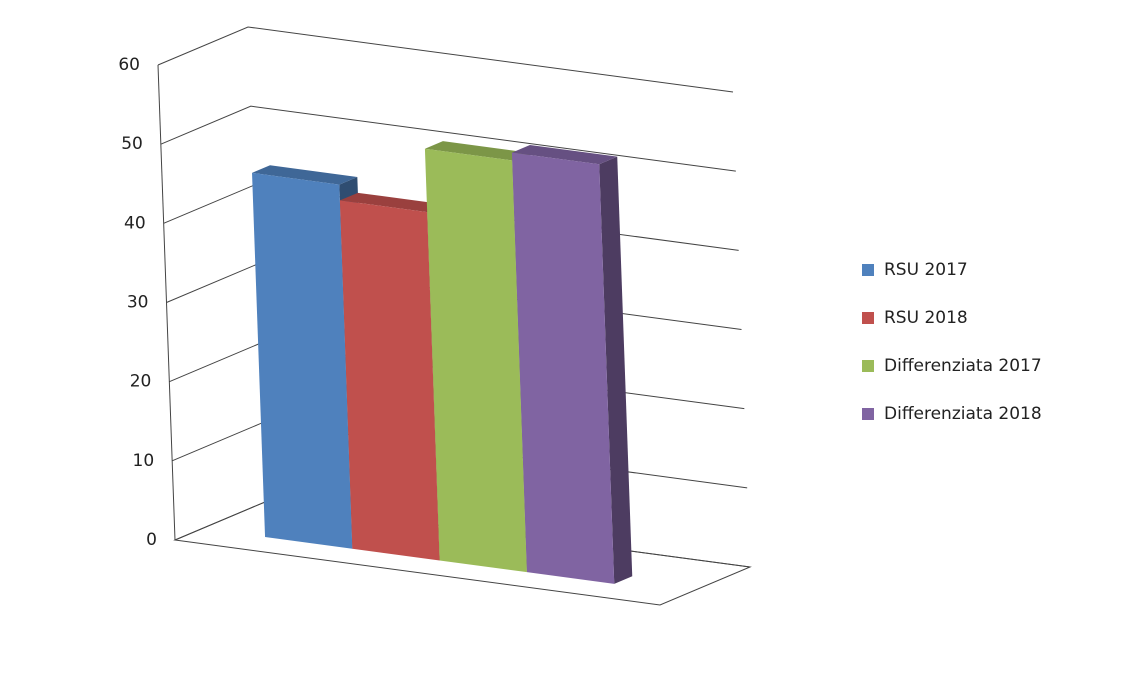  Describe the element at coordinates (132, 144) in the screenshot. I see `y-tick-label: 50` at that location.